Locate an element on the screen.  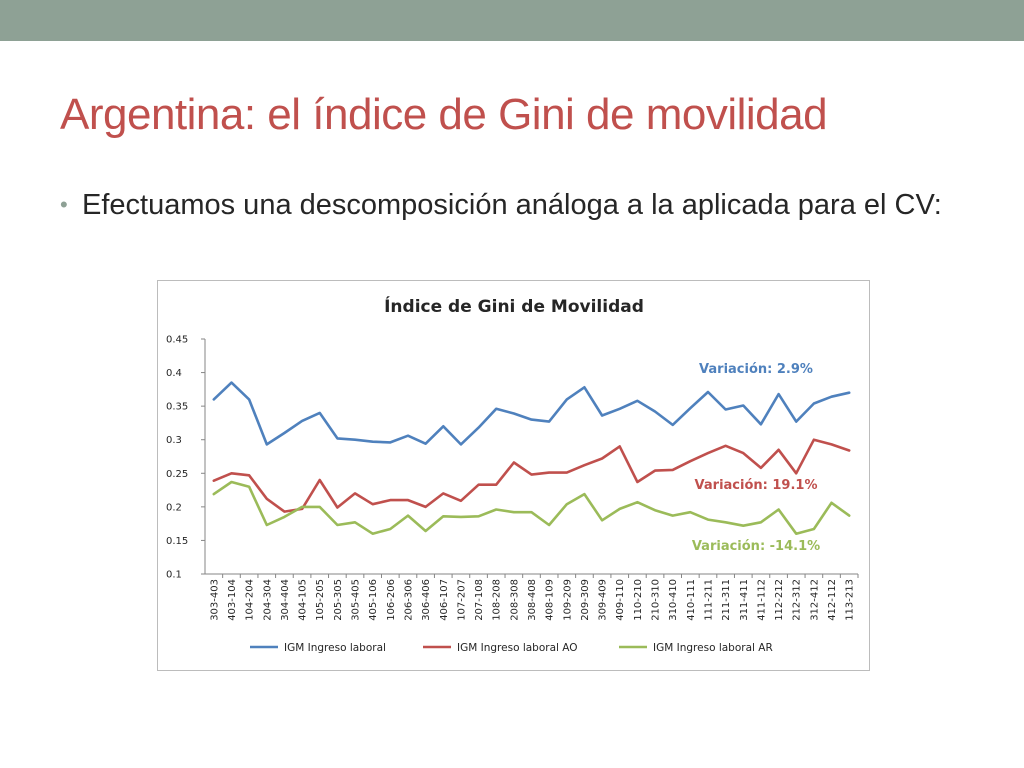
x-tick-label: 104-204 is located at coordinates (250, 600).